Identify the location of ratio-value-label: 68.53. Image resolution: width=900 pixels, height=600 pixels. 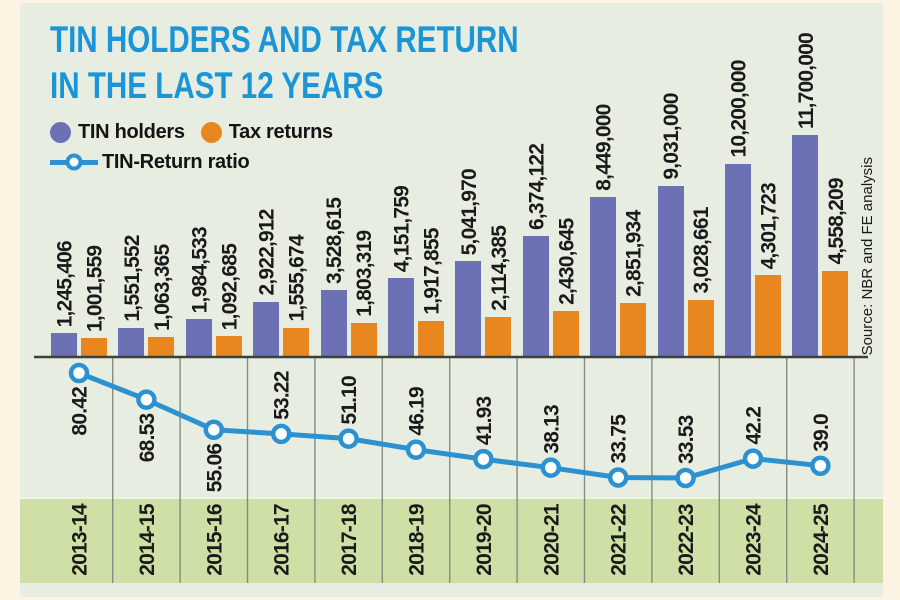
(147, 438).